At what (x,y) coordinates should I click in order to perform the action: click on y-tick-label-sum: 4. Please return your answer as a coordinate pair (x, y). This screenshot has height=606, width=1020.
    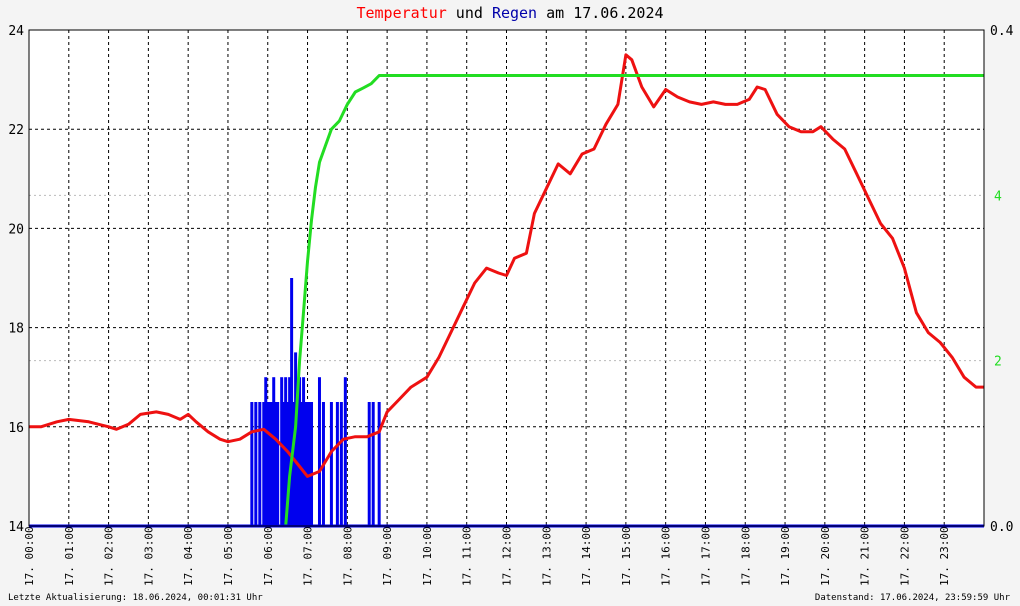
    Looking at the image, I should click on (998, 196).